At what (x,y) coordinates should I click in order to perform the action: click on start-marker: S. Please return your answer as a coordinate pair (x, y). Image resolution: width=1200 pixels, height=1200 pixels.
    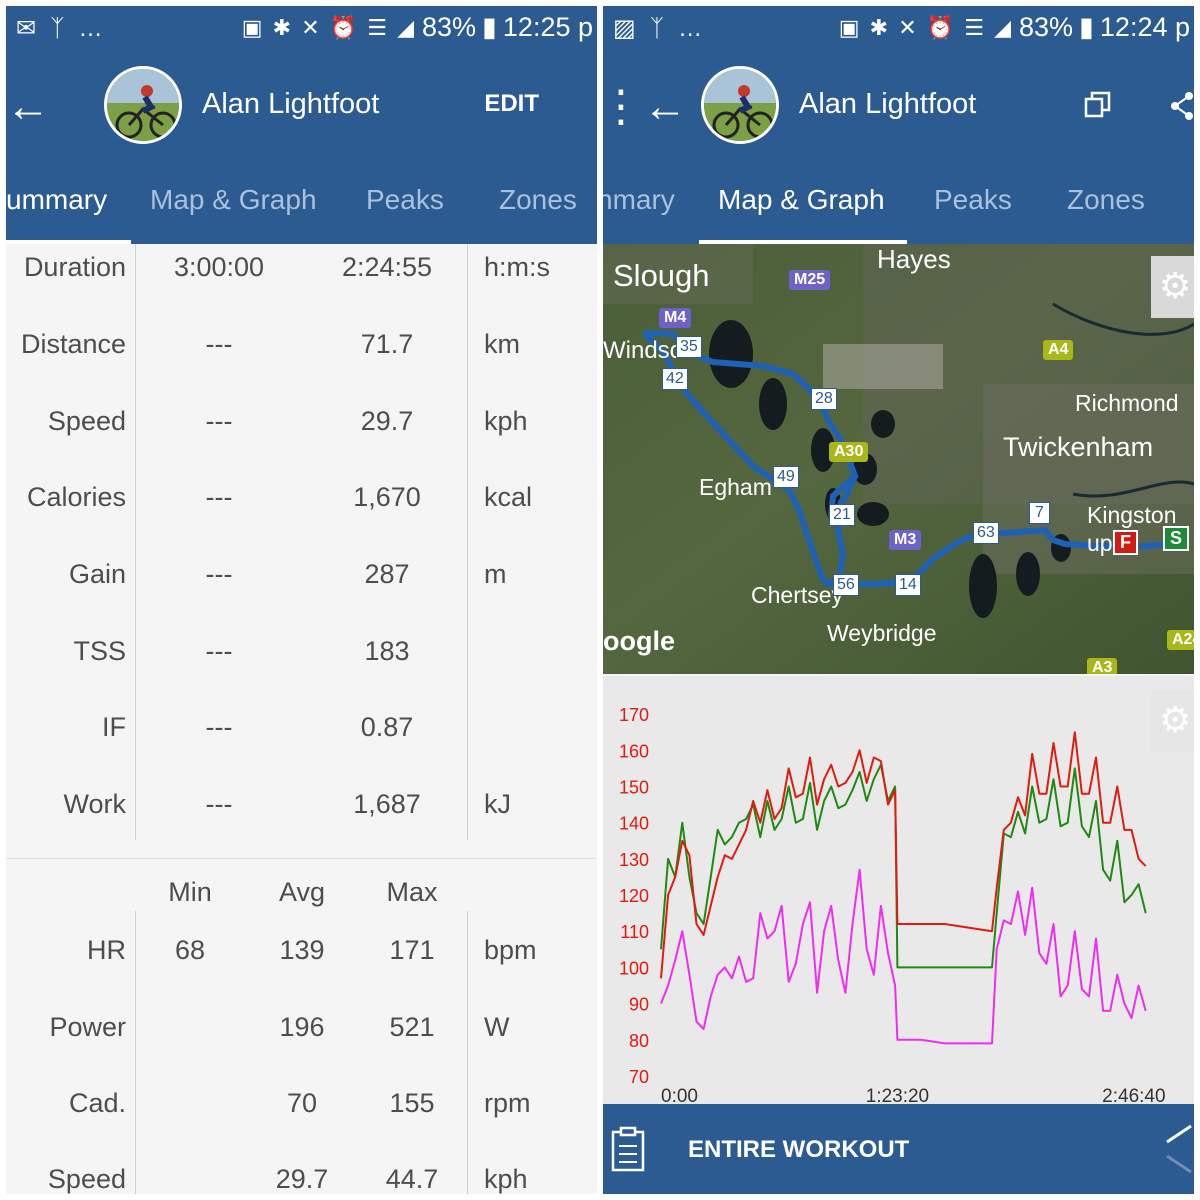
    Looking at the image, I should click on (1176, 538).